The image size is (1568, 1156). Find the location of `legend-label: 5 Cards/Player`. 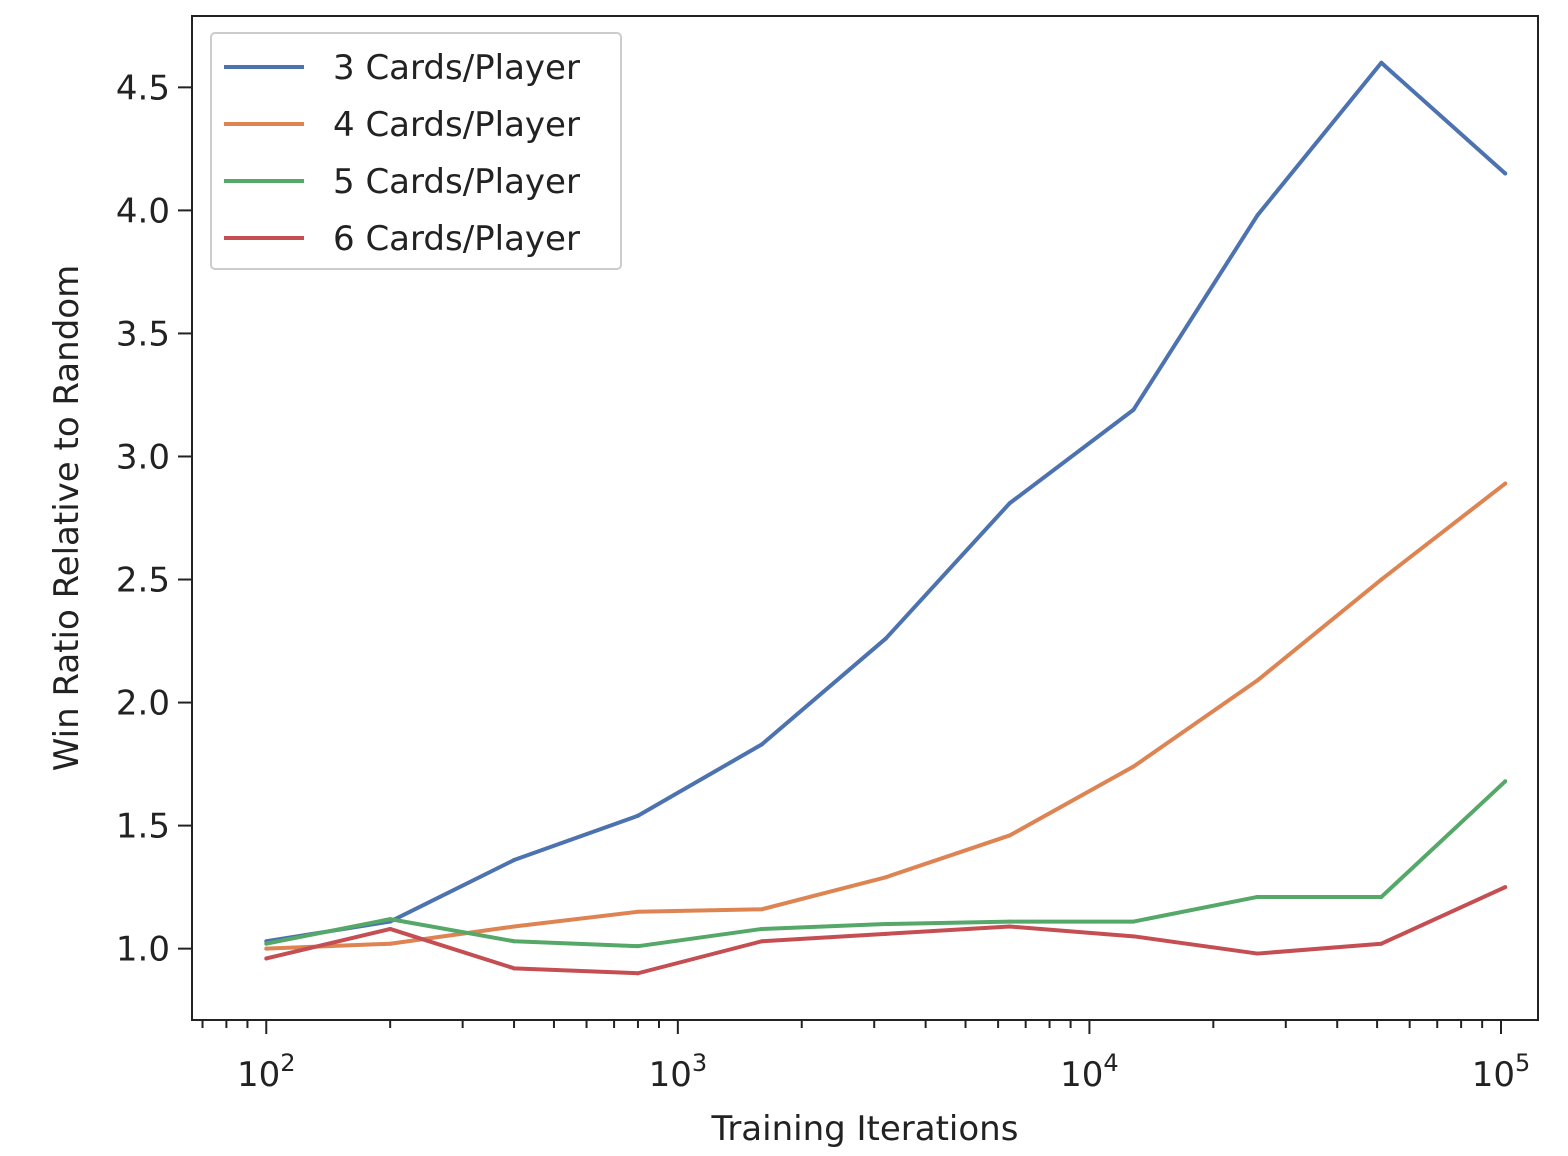

legend-label: 5 Cards/Player is located at coordinates (456, 182).